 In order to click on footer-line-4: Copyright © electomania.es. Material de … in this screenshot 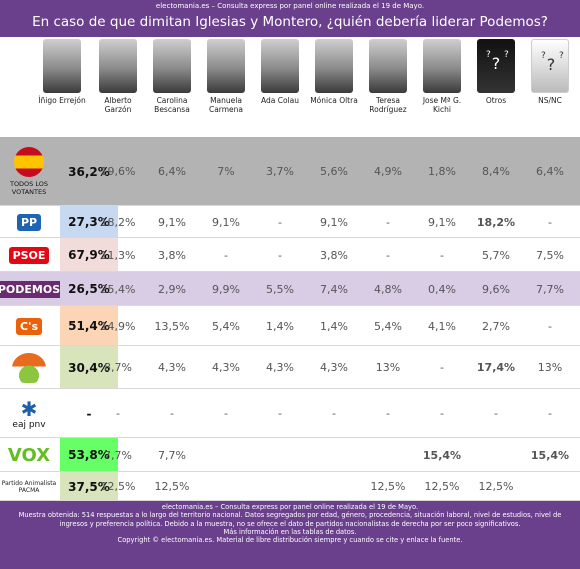, I will do `click(290, 540)`.